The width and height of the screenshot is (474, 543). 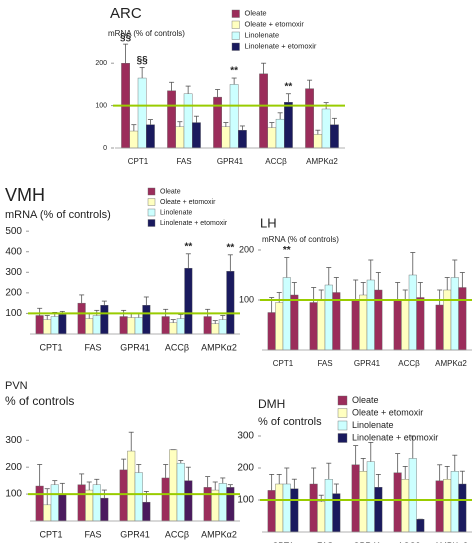 What do you see at coordinates (16, 386) in the screenshot?
I see `chart-title: PVN` at bounding box center [16, 386].